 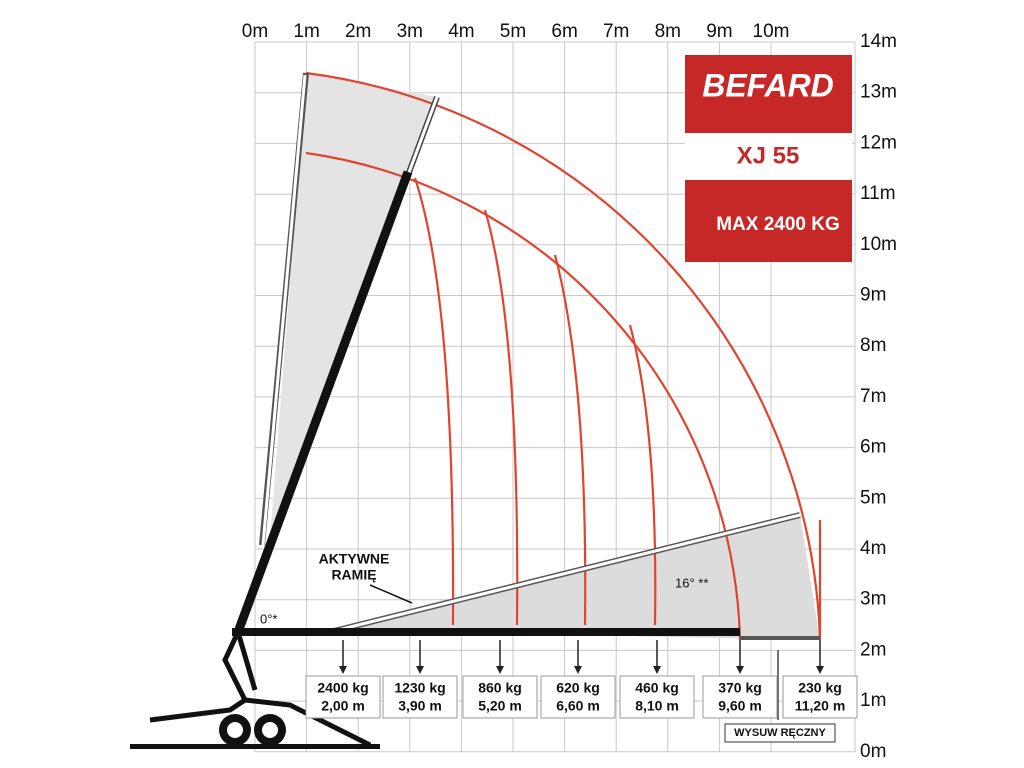 I want to click on load-weight: 1230 kg, so click(x=419, y=688).